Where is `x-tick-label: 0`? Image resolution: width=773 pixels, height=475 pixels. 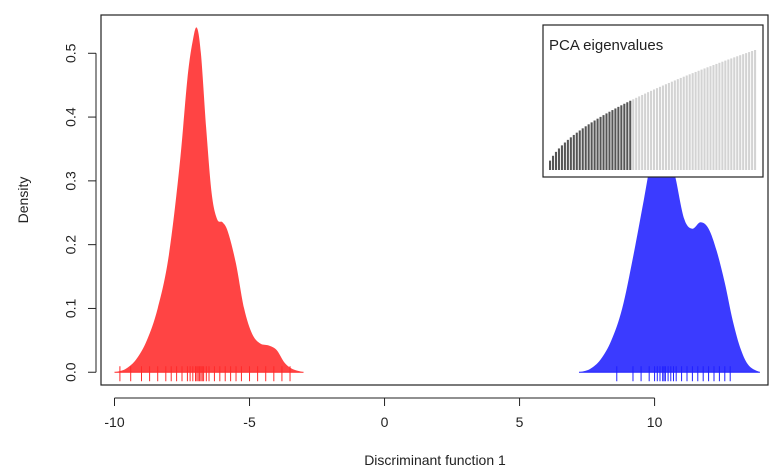
x-tick-label: 0 is located at coordinates (385, 422).